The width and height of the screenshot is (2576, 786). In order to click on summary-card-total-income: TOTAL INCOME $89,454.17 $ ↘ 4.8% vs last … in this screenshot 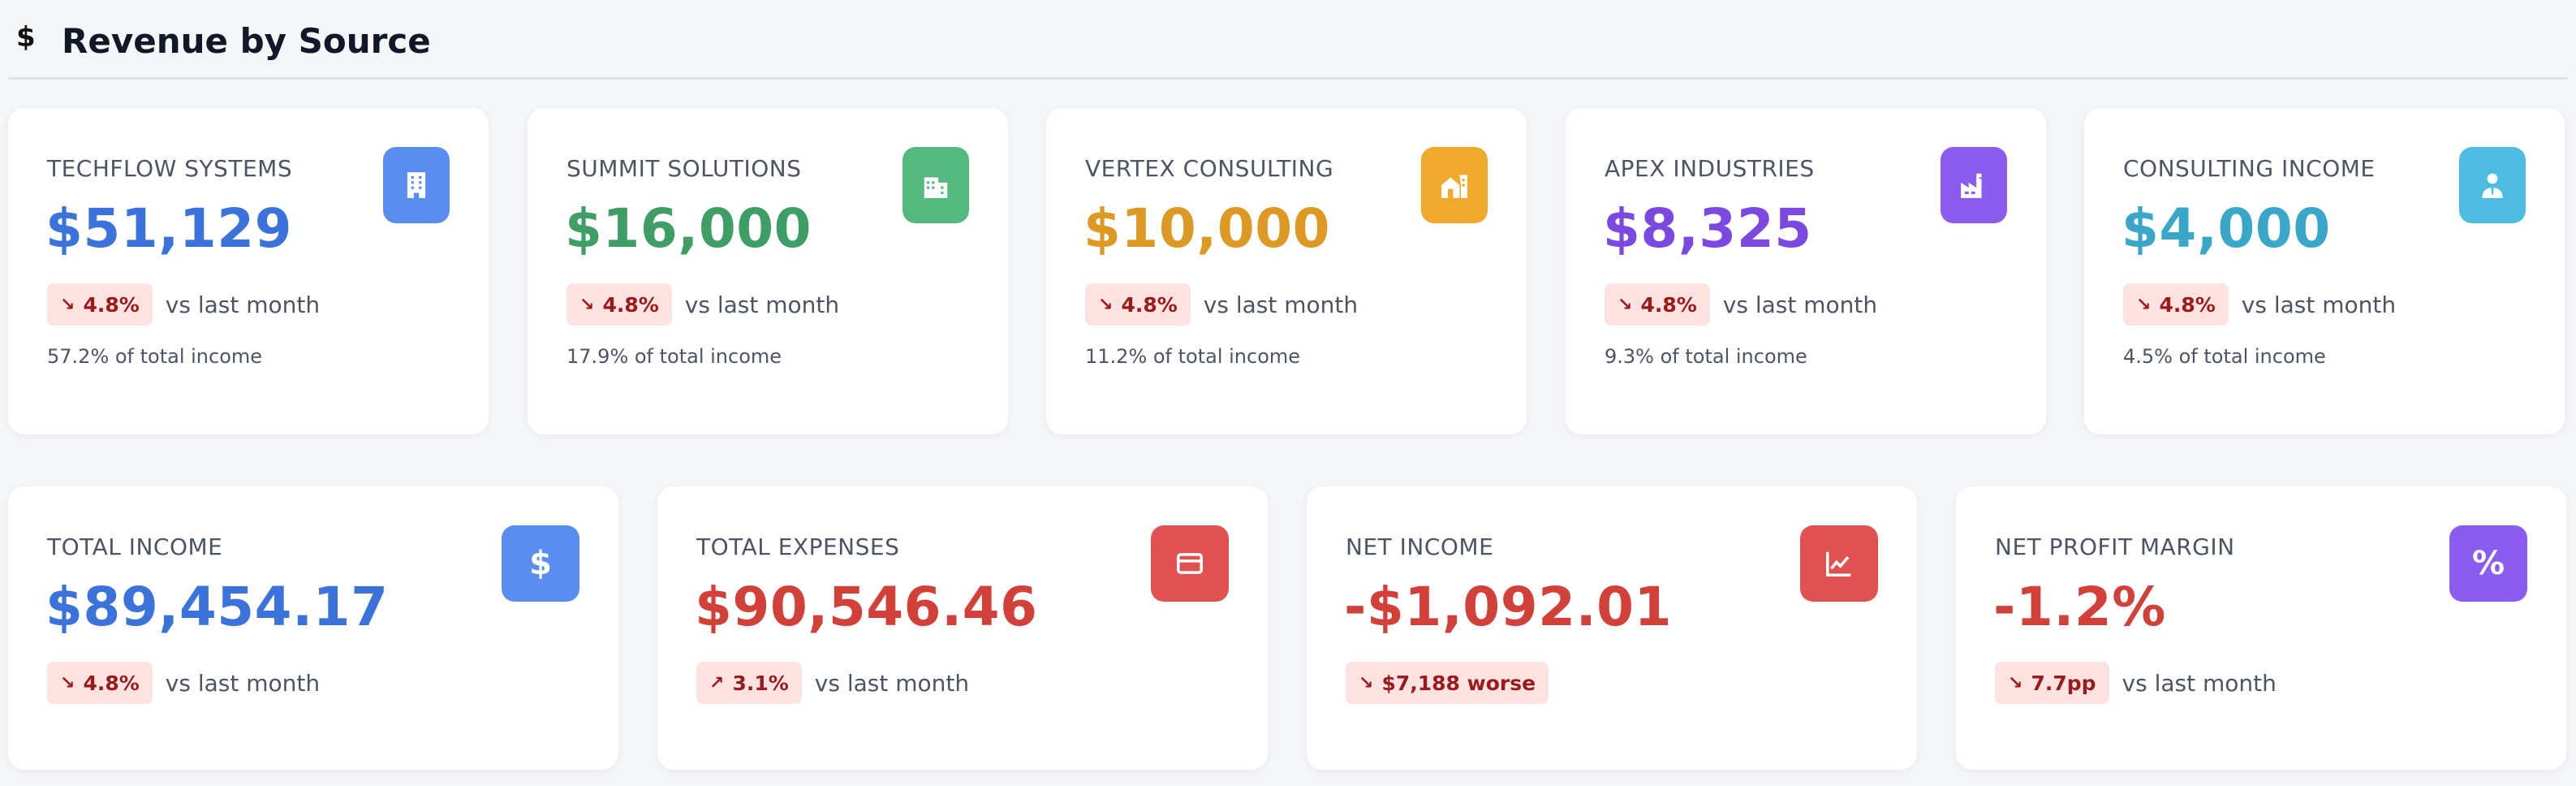, I will do `click(313, 628)`.